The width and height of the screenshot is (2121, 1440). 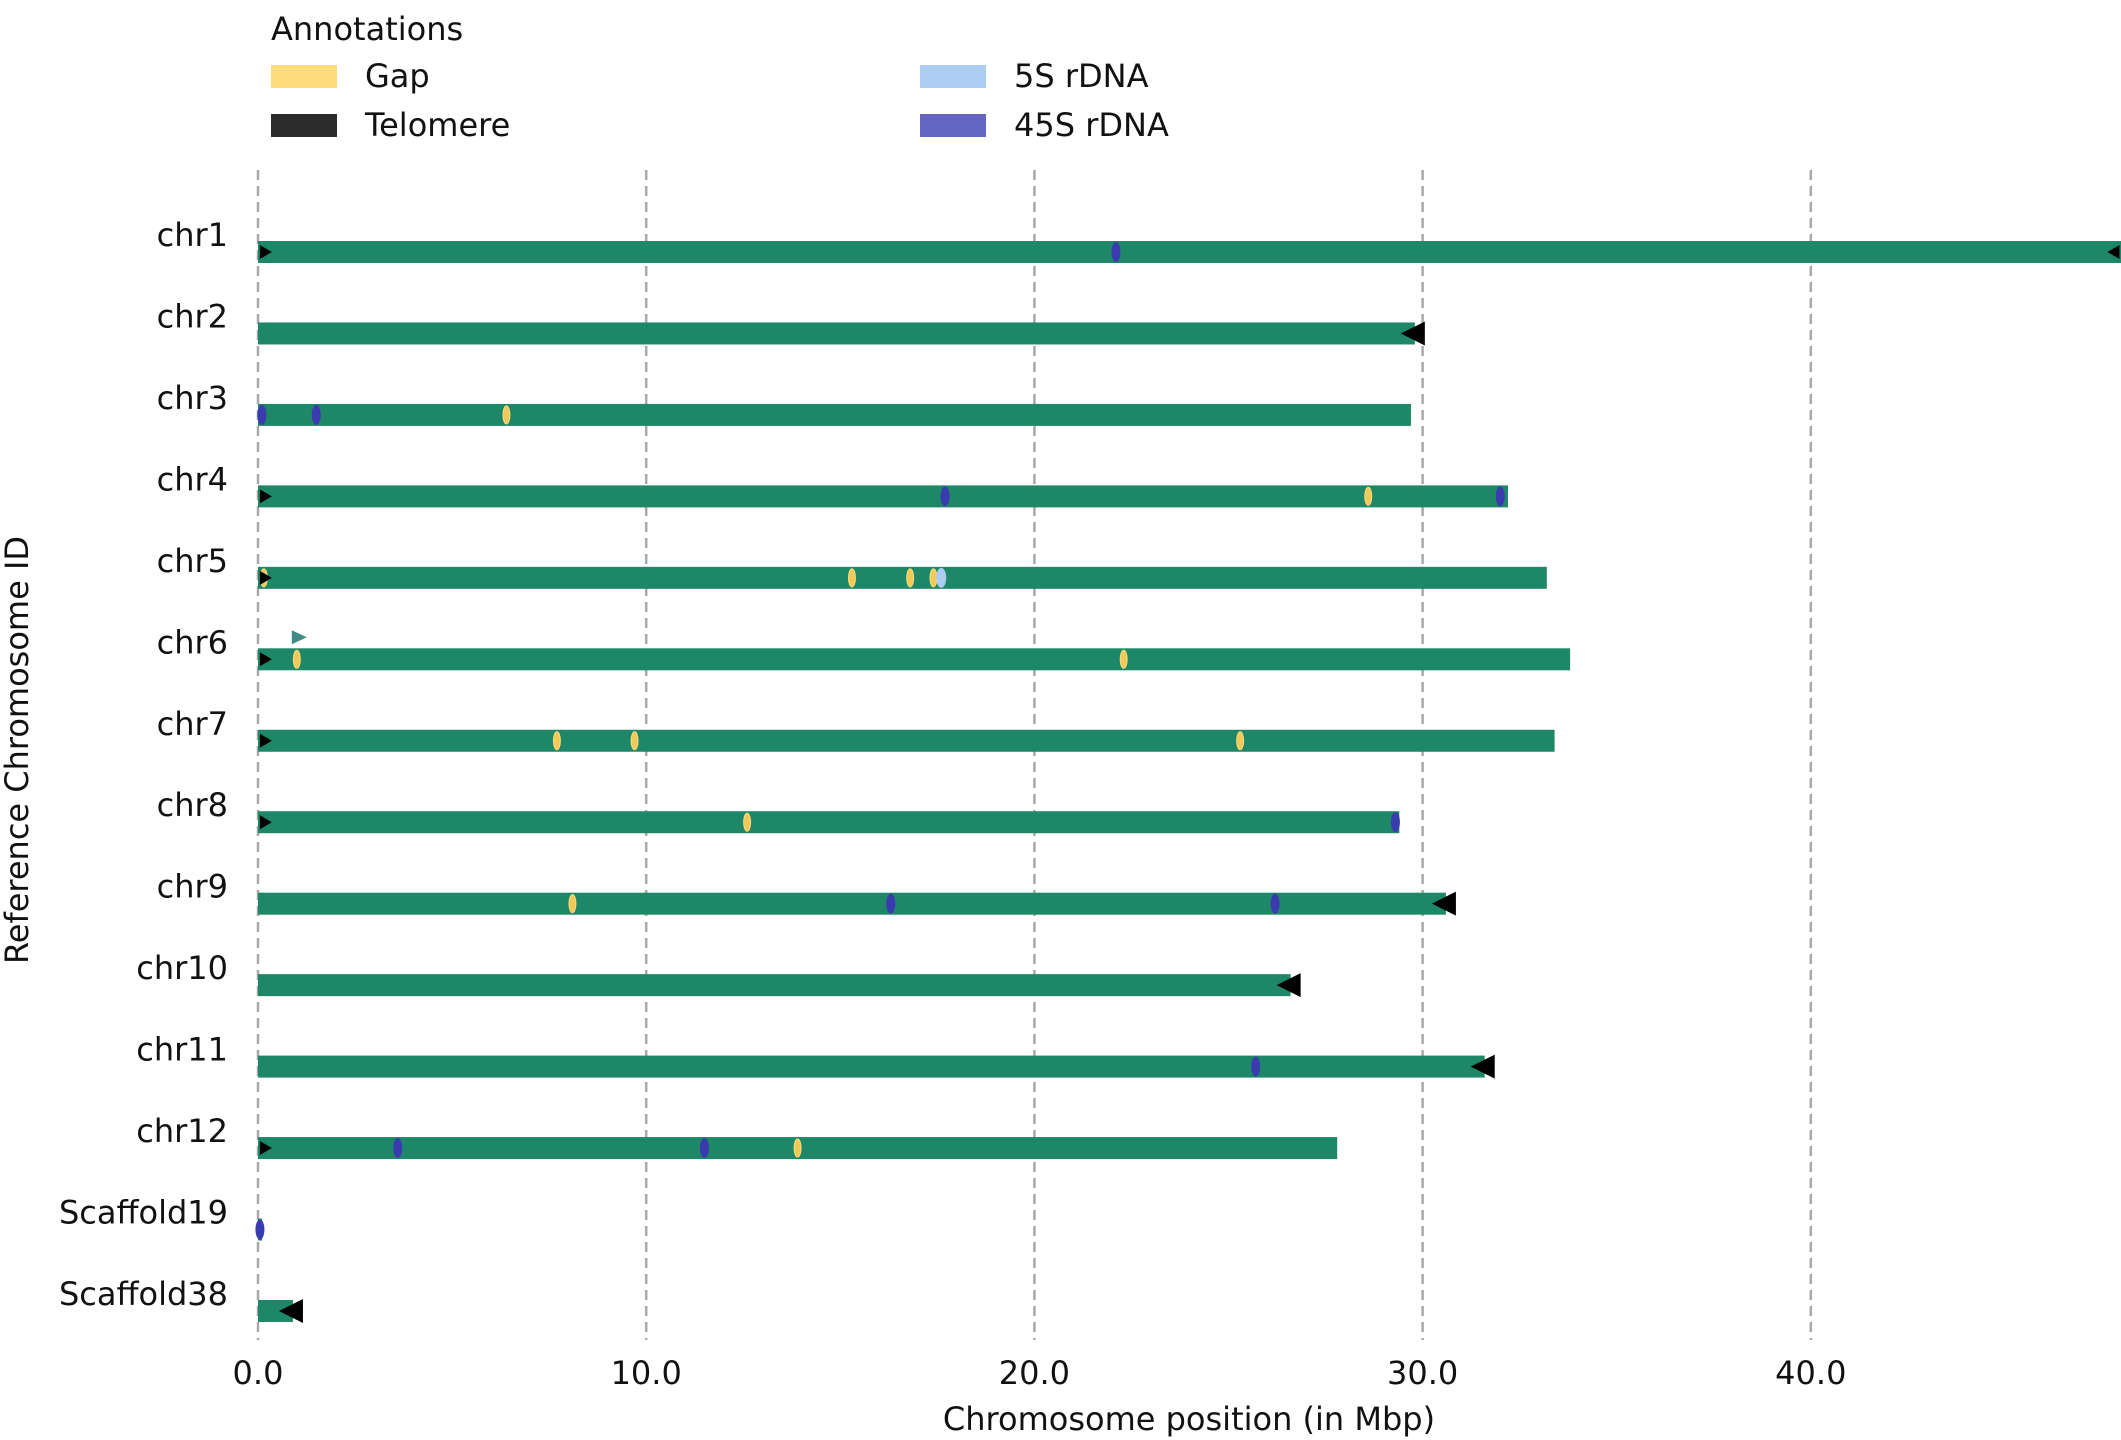 What do you see at coordinates (304, 125) in the screenshot?
I see `legend-swatch-telomere` at bounding box center [304, 125].